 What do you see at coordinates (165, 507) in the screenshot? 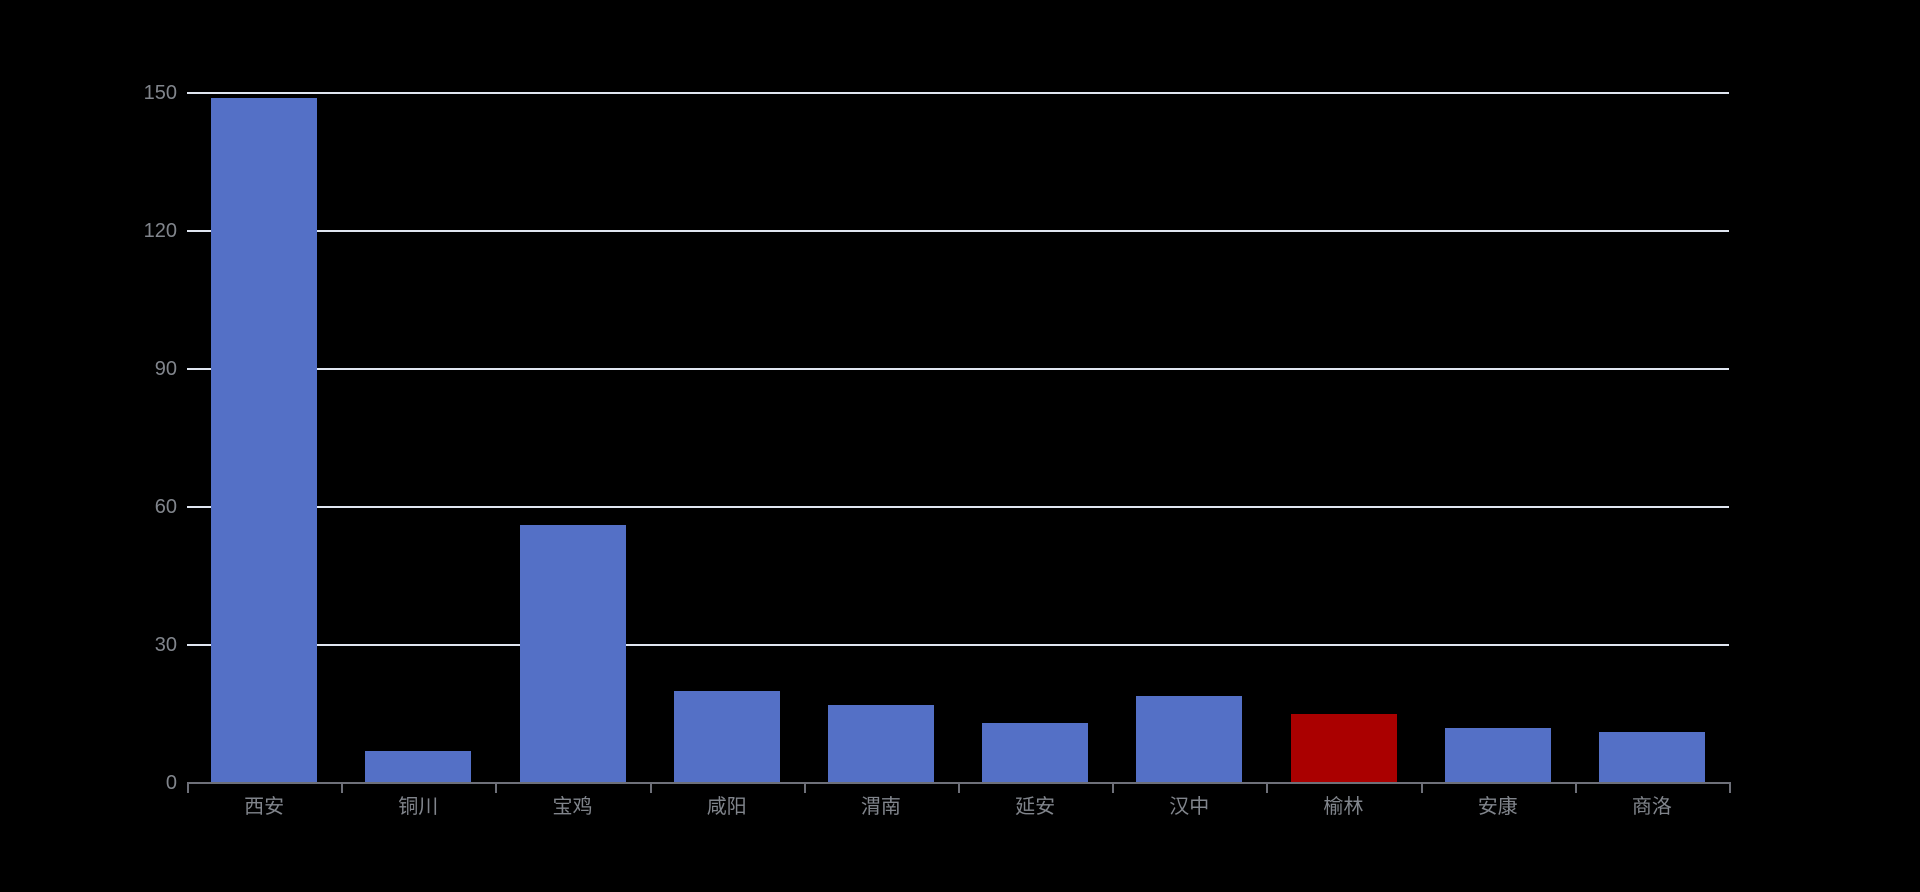
I see `y-axis-tick-label: 60` at bounding box center [165, 507].